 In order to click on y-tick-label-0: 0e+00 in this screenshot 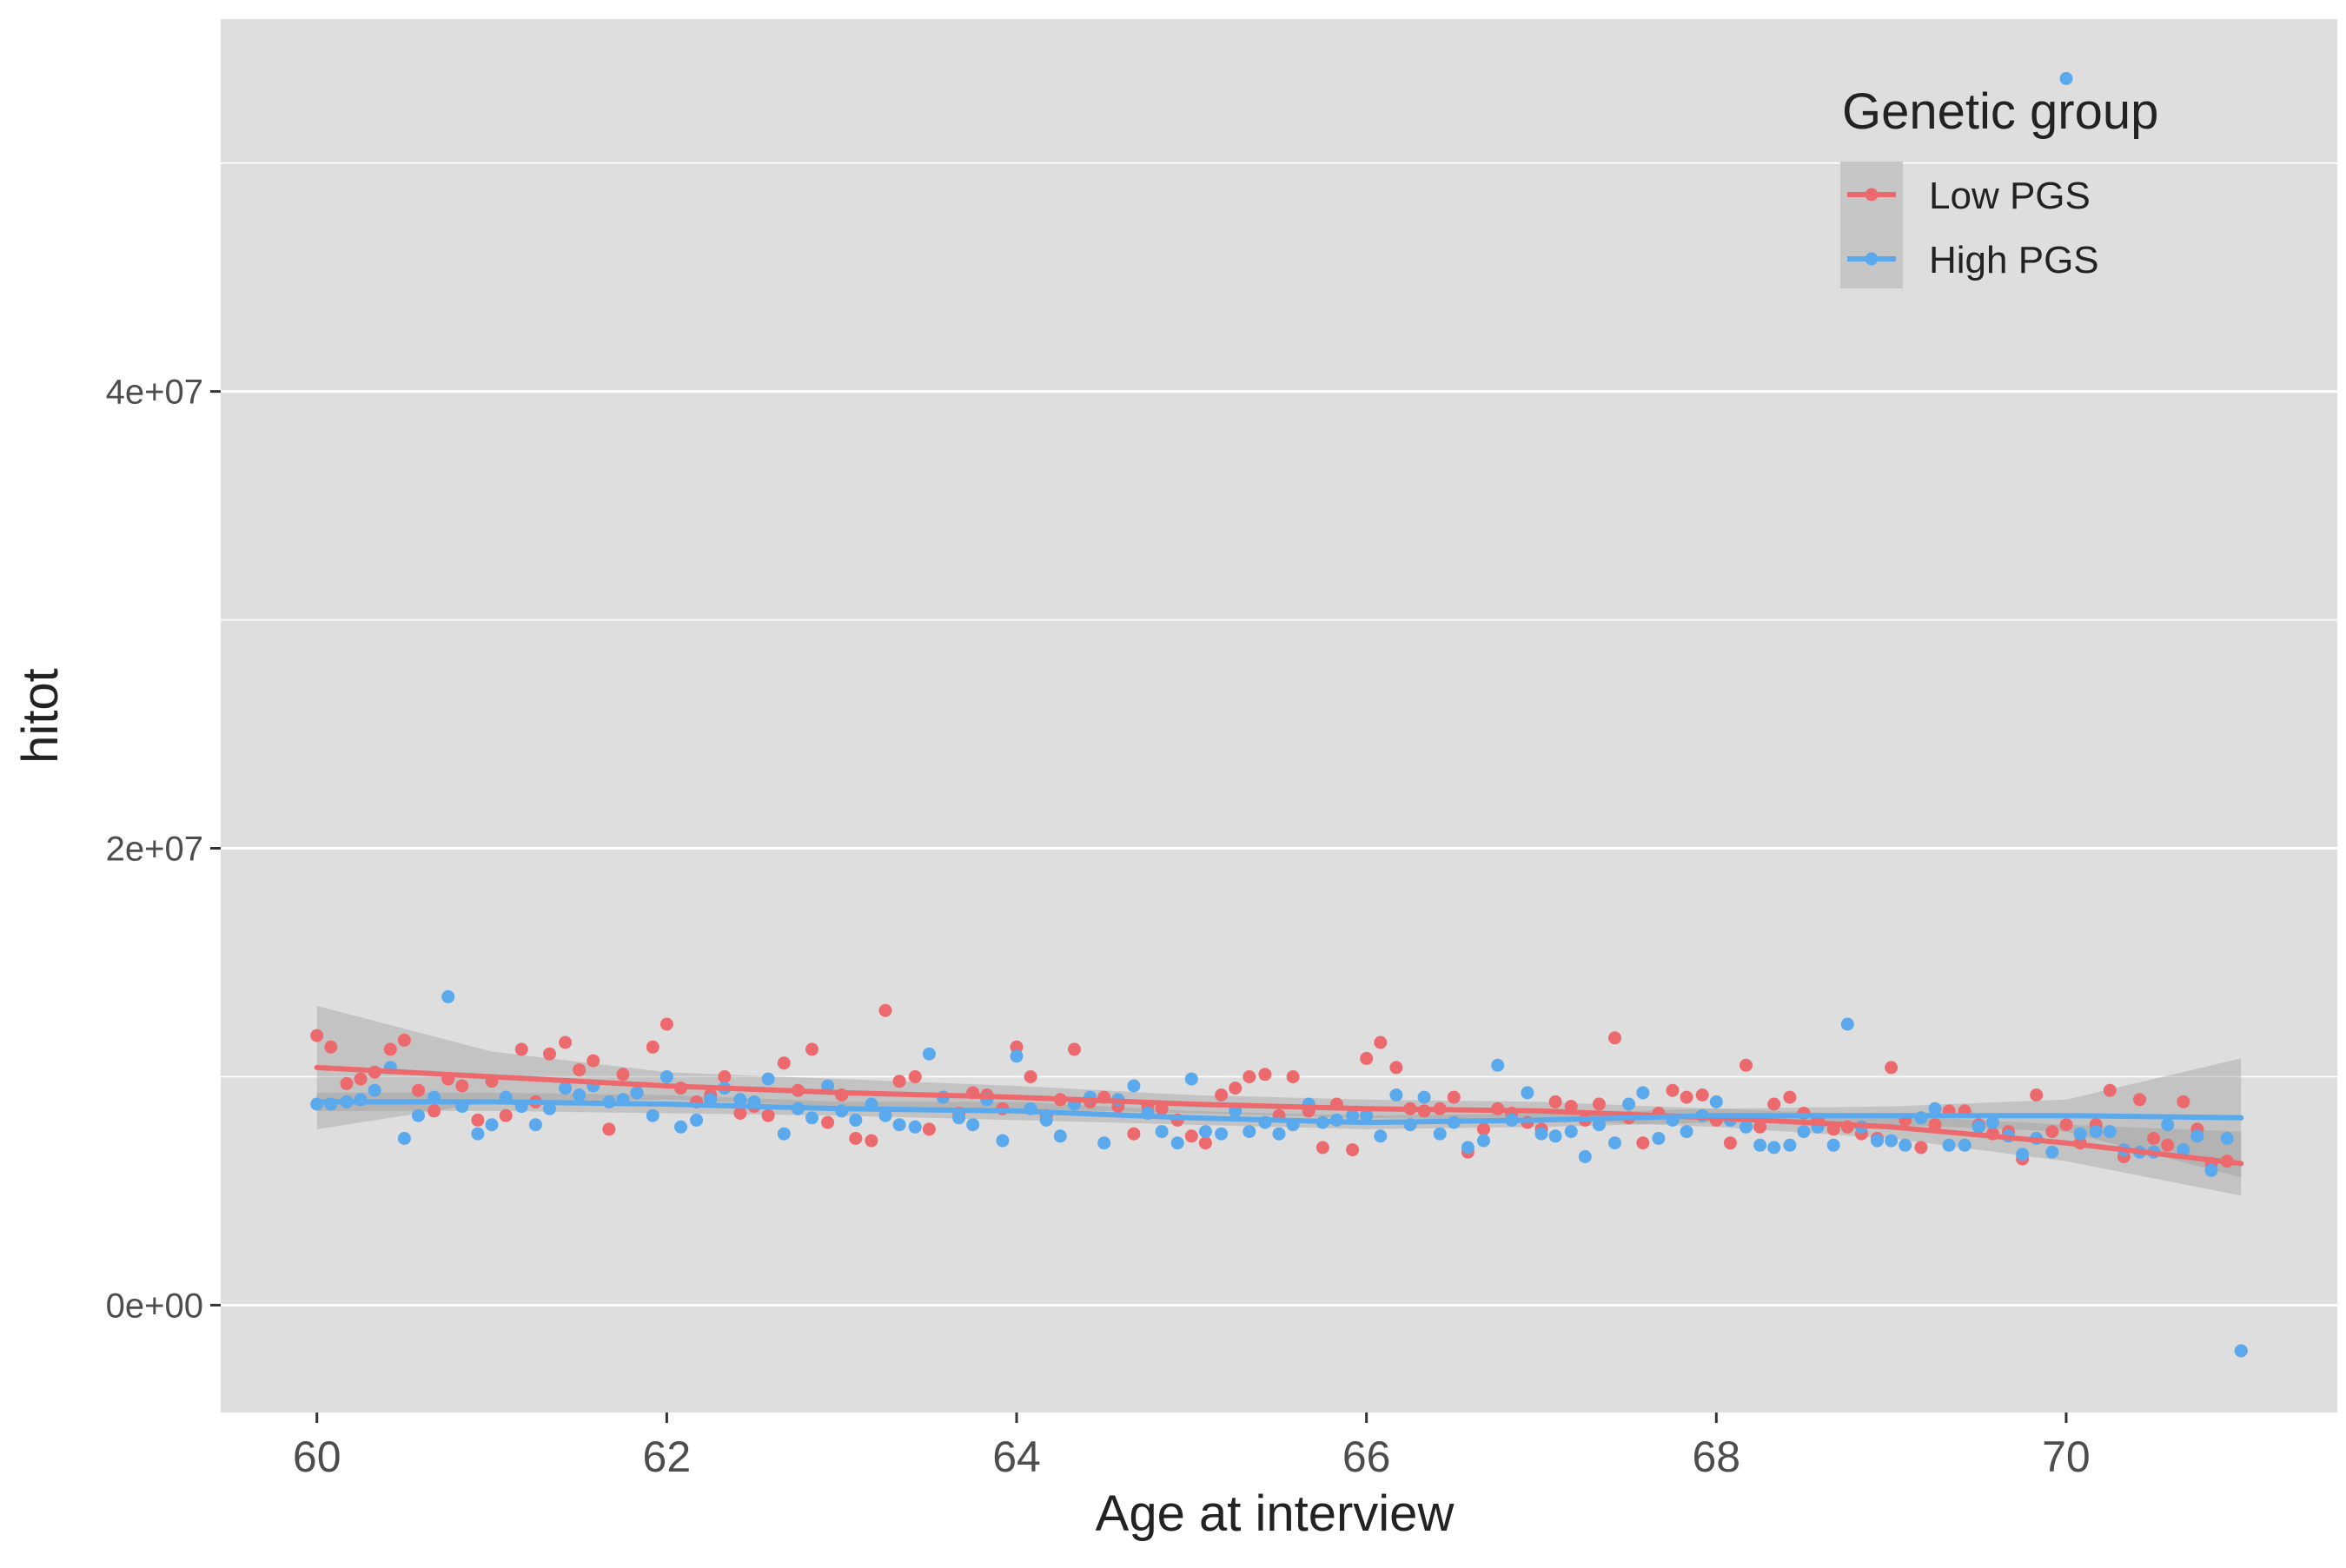, I will do `click(154, 1306)`.